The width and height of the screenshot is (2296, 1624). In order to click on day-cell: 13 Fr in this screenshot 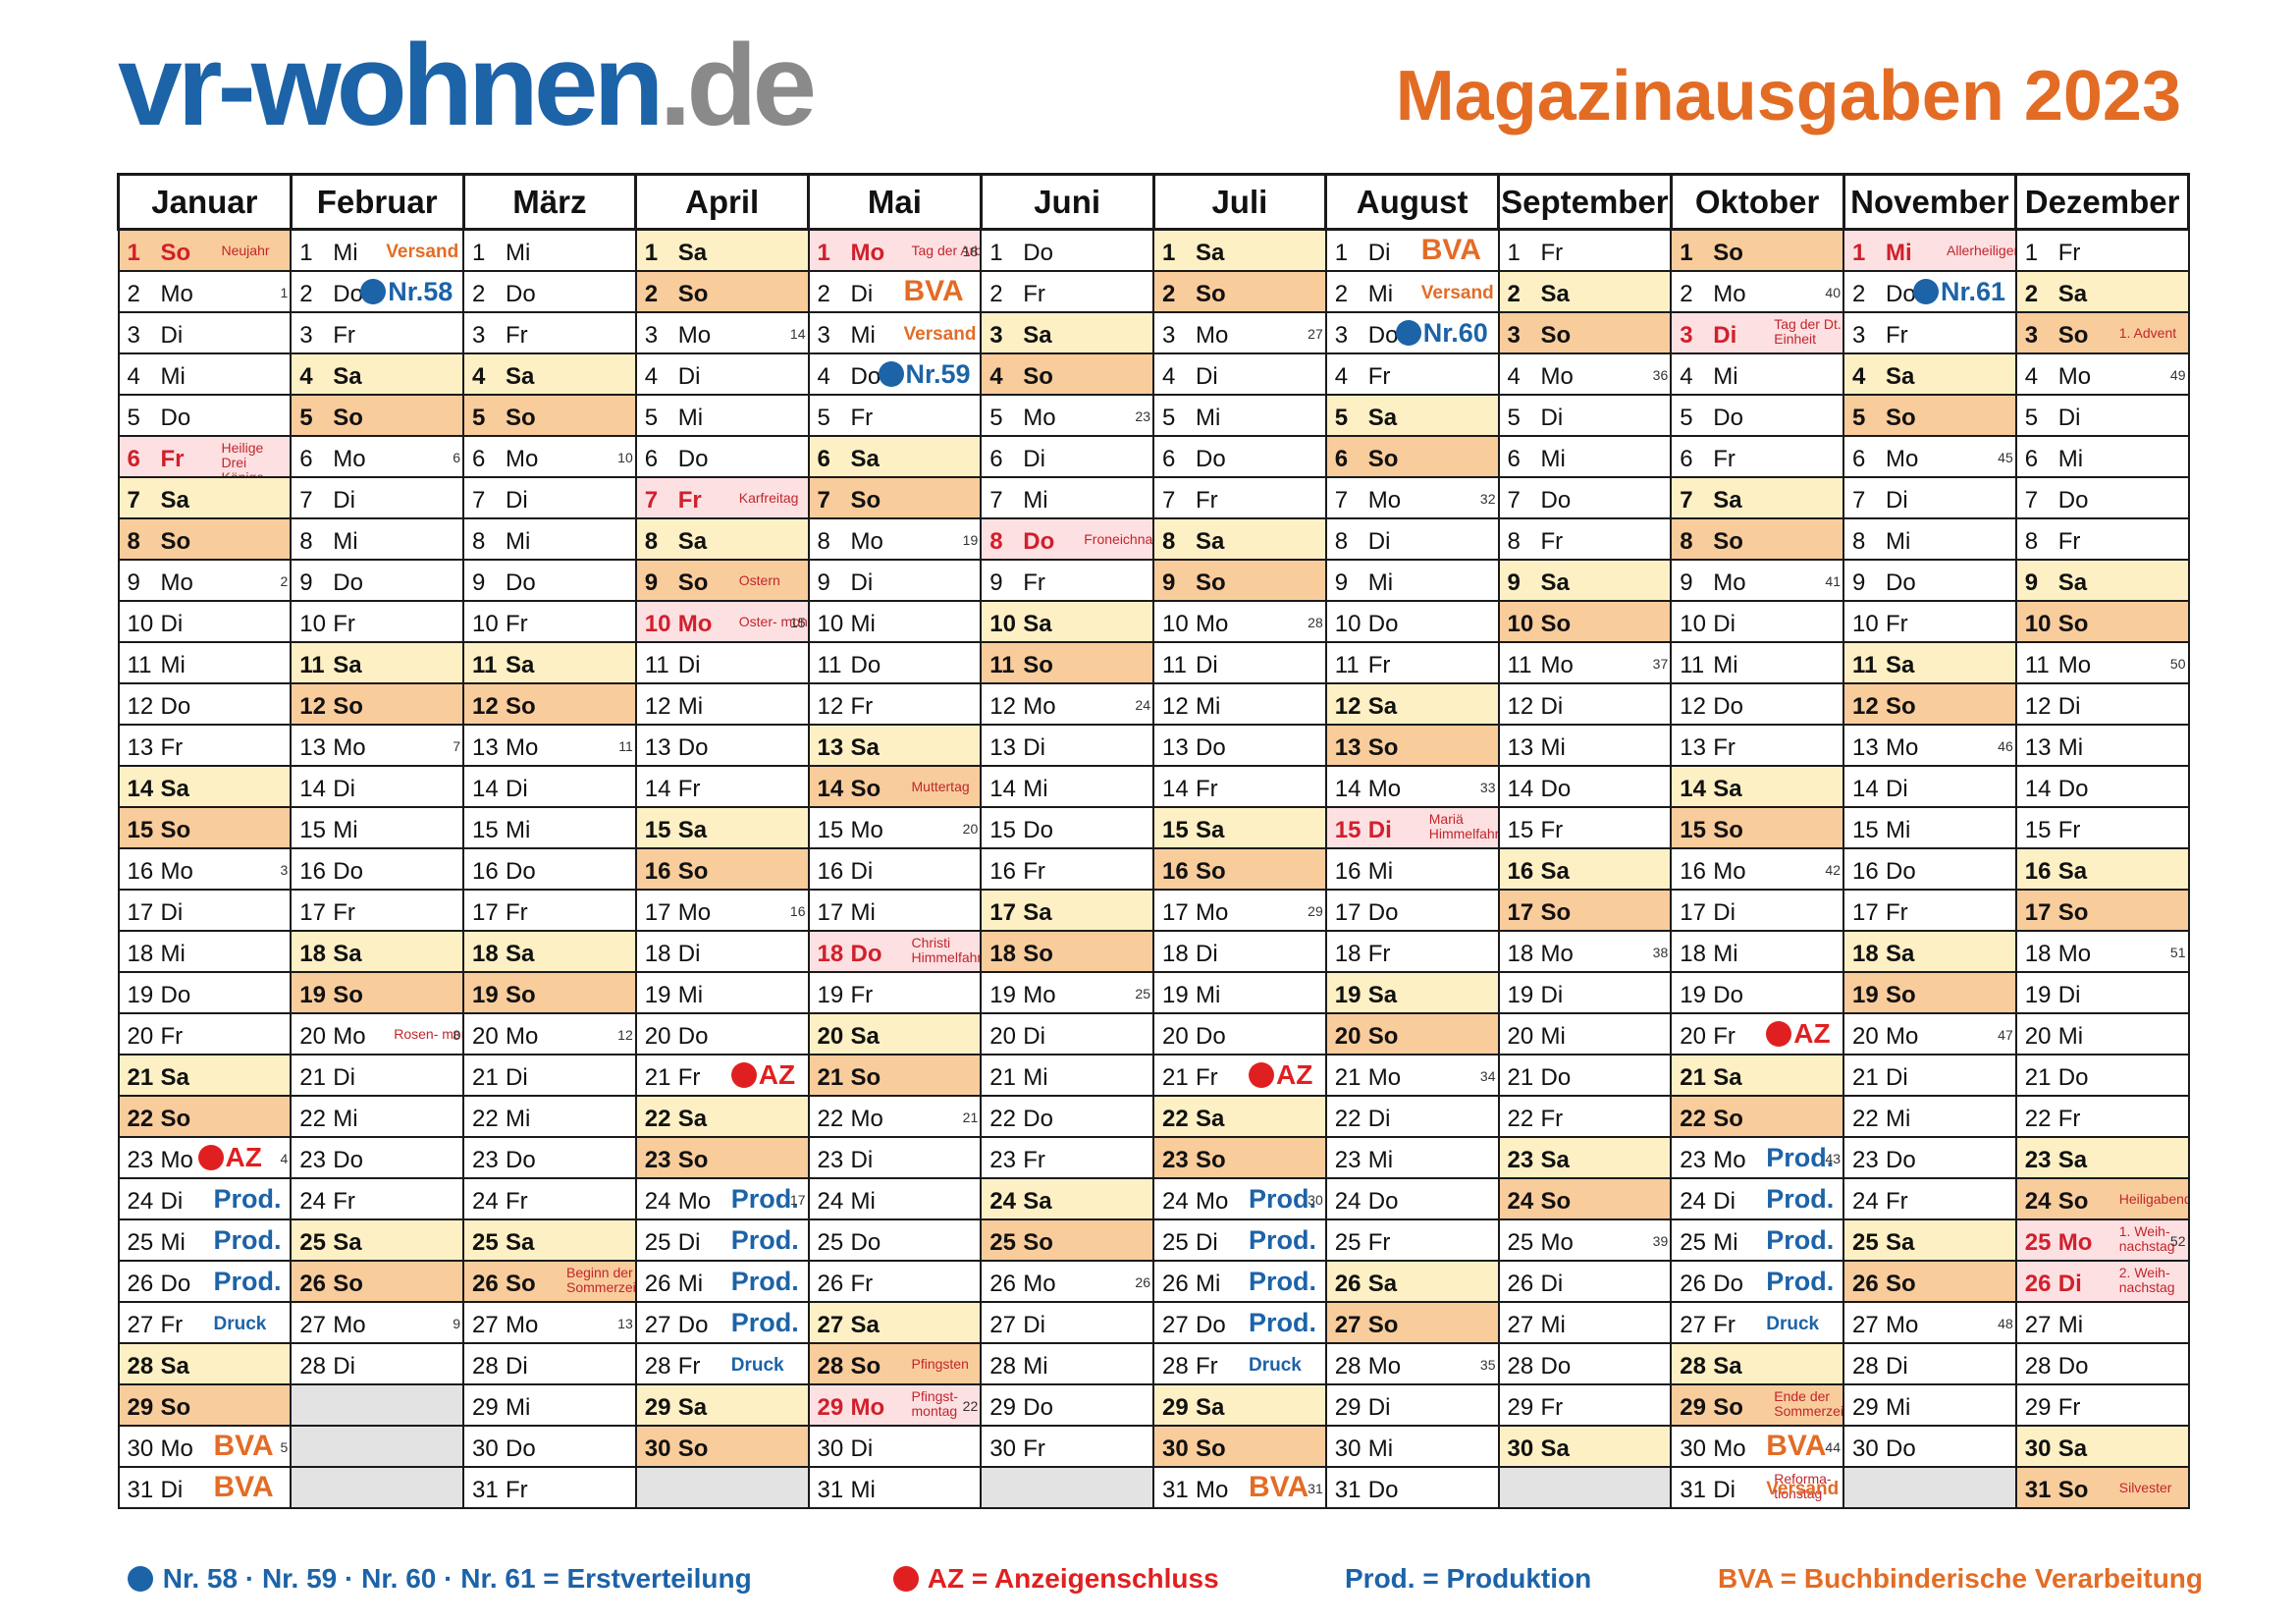, I will do `click(1757, 745)`.